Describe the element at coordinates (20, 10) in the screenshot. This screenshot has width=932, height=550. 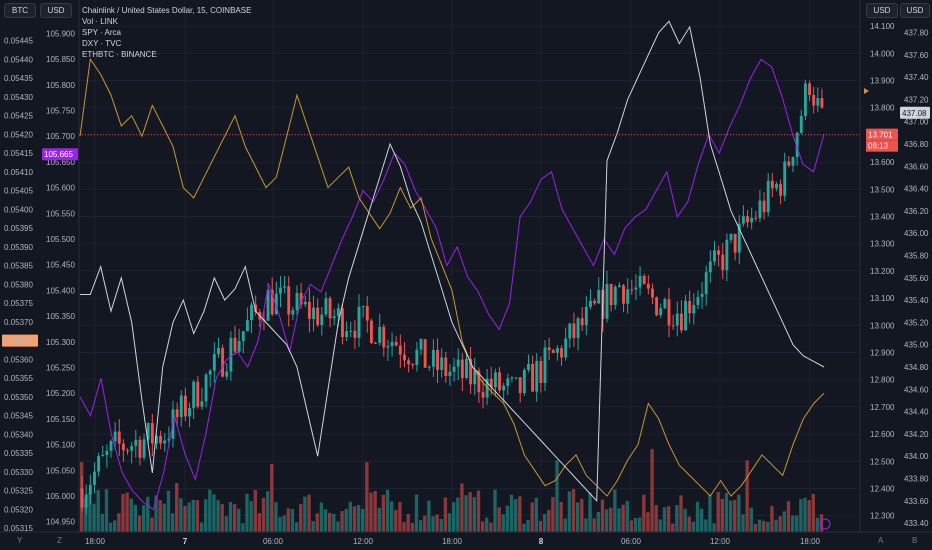
I see `btc-axis-currency-button: BTC` at that location.